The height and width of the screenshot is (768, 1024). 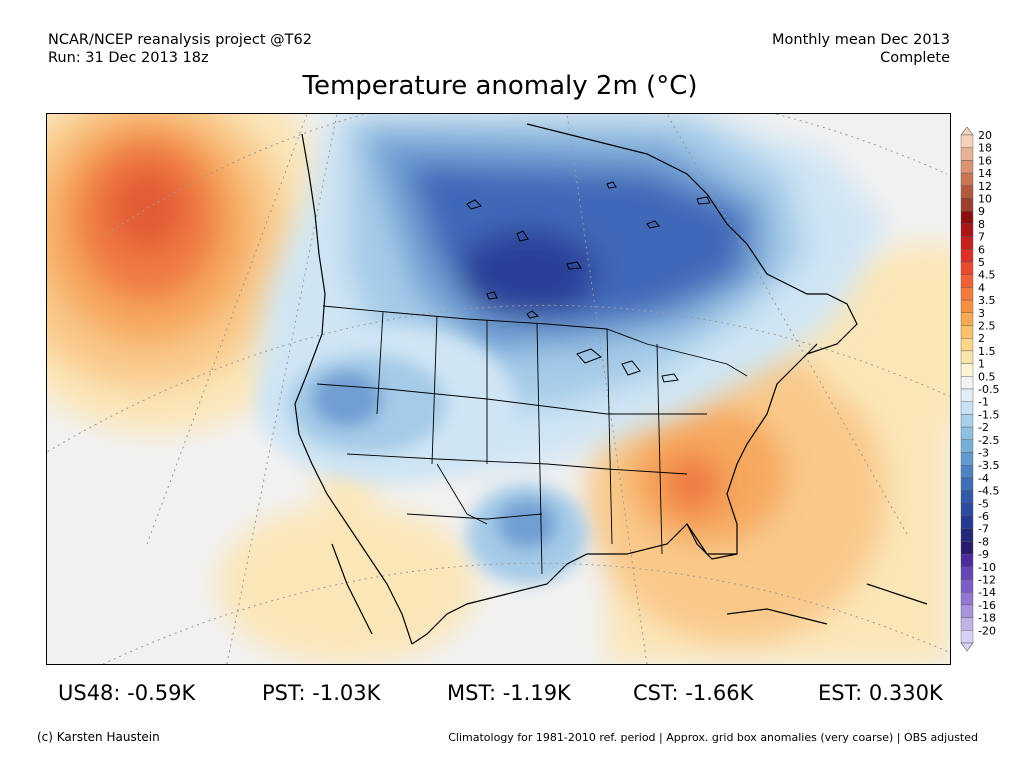 What do you see at coordinates (983, 554) in the screenshot?
I see `legend-label: -9` at bounding box center [983, 554].